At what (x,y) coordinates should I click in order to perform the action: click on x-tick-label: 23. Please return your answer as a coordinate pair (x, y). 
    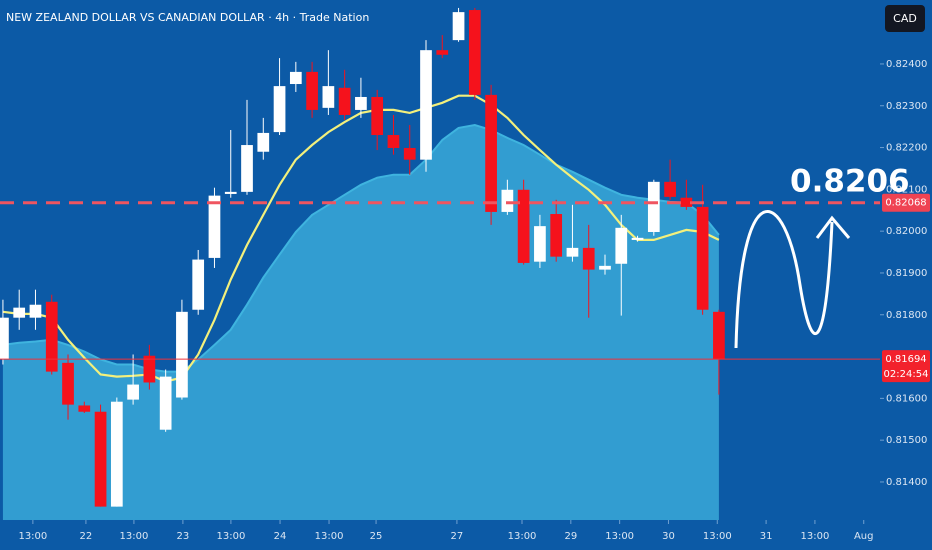
    Looking at the image, I should click on (183, 536).